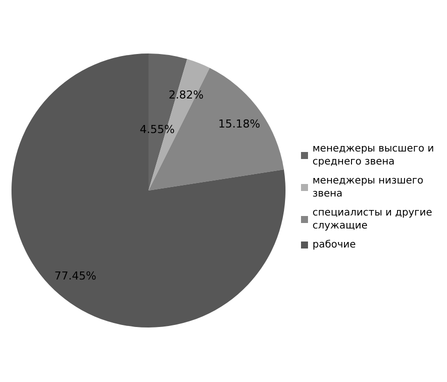 The width and height of the screenshot is (447, 382). I want to click on data-label: 15.18%, so click(239, 124).